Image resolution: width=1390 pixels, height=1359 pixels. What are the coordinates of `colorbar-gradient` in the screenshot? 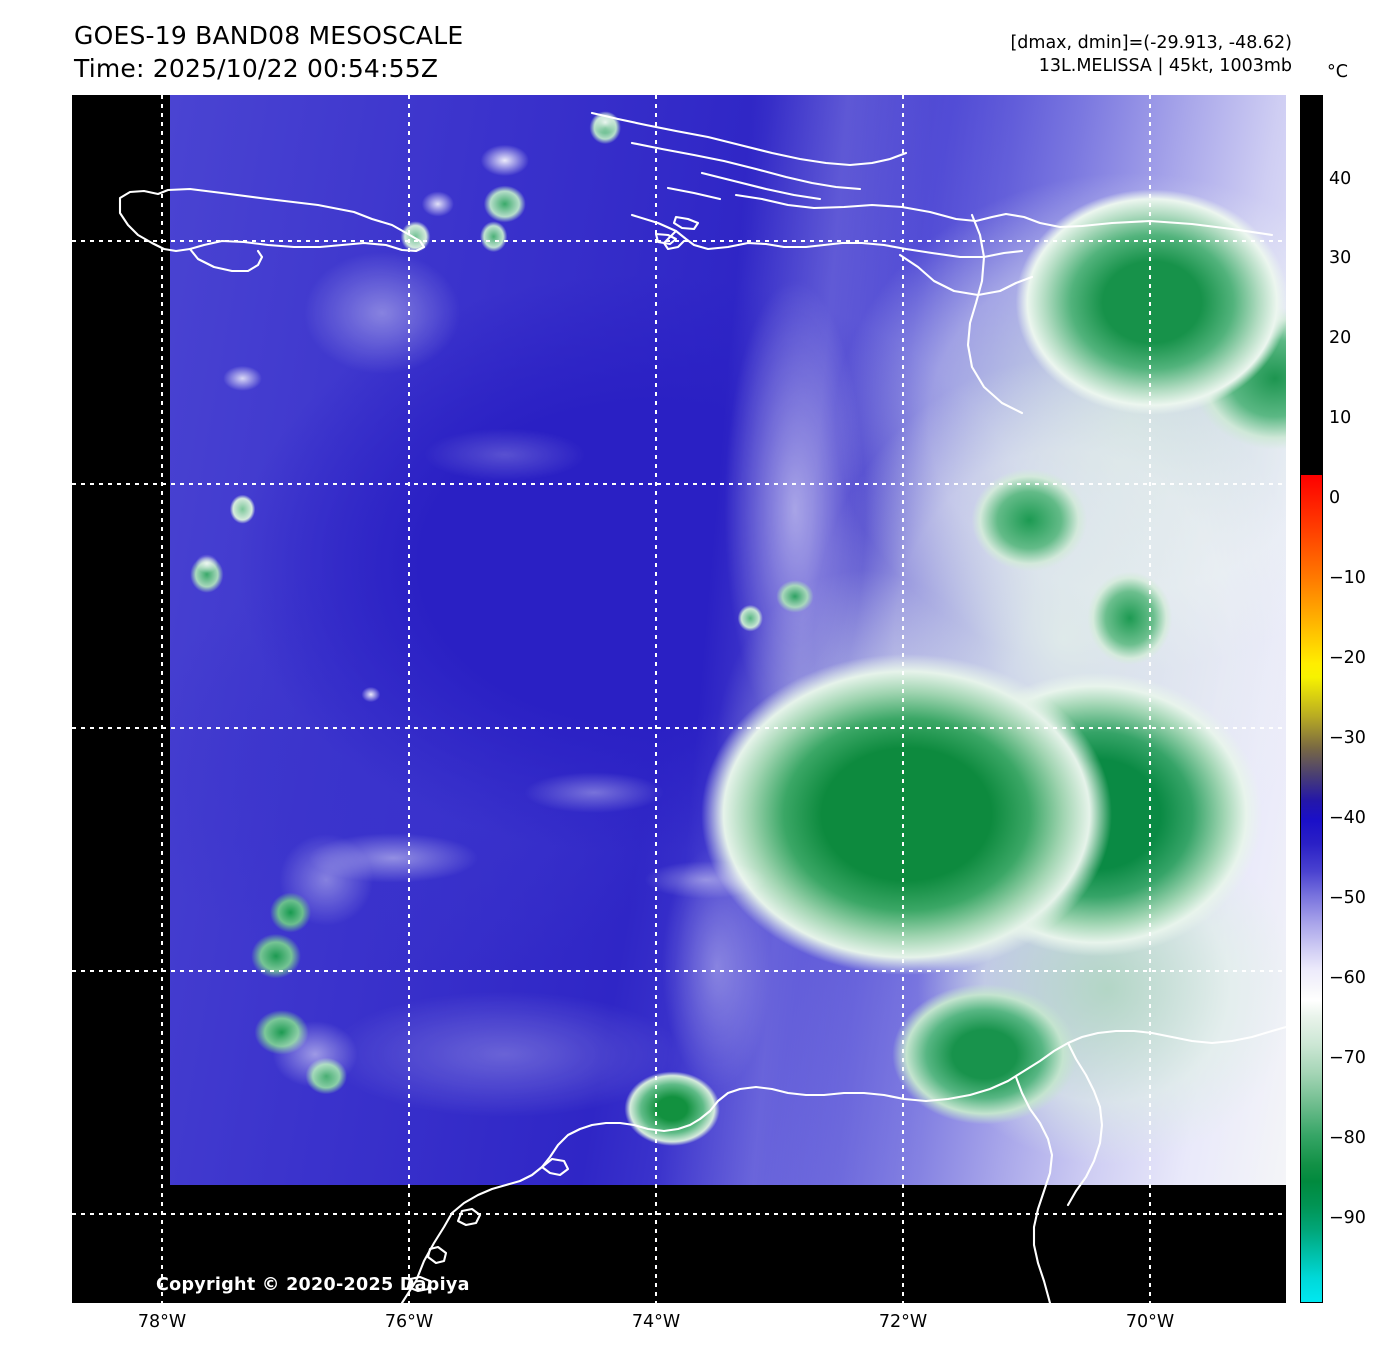 It's located at (1311, 699).